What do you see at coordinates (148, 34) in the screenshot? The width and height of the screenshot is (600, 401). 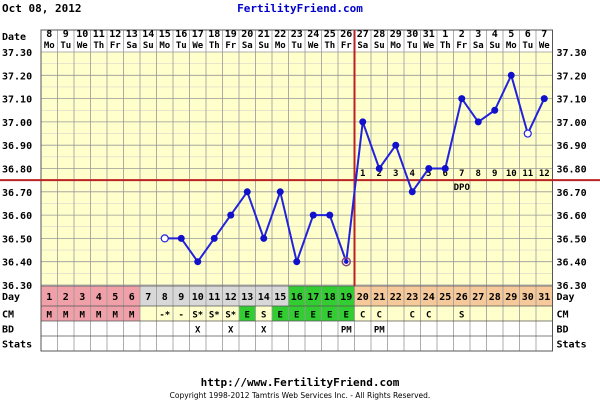 I see `date-number: 14` at bounding box center [148, 34].